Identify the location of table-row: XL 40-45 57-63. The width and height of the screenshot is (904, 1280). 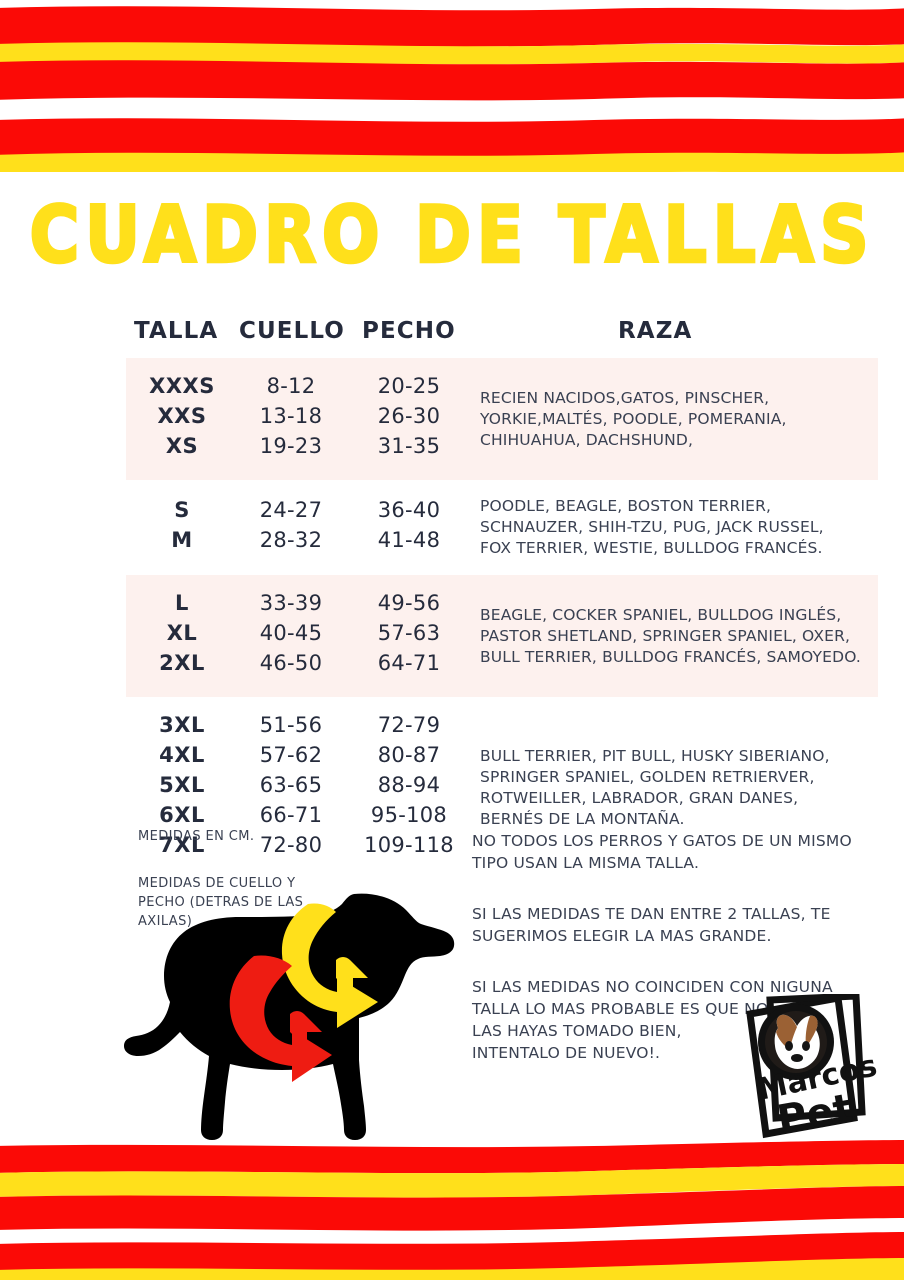
(302, 636).